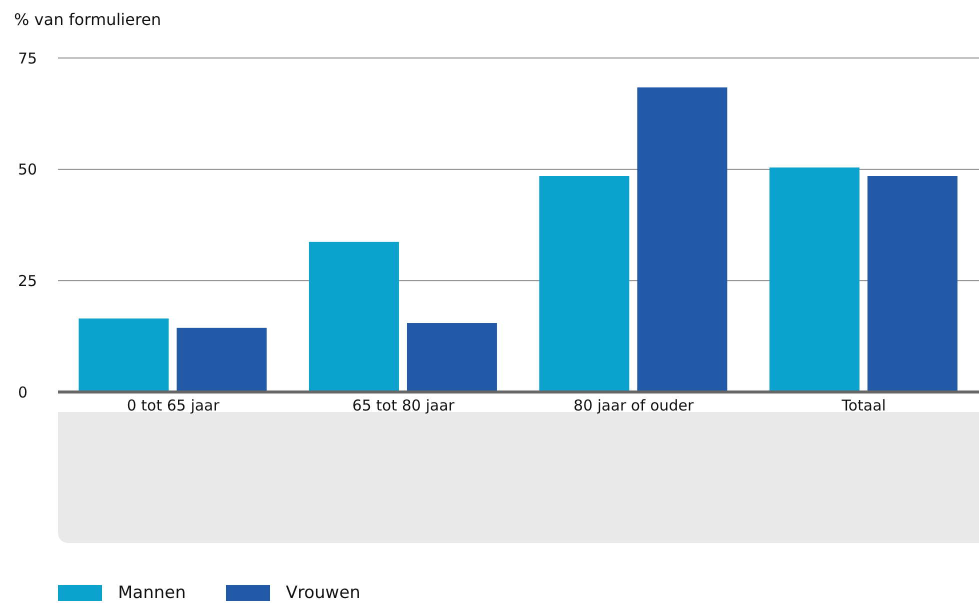  What do you see at coordinates (28, 169) in the screenshot?
I see `y-tick-label: 50` at bounding box center [28, 169].